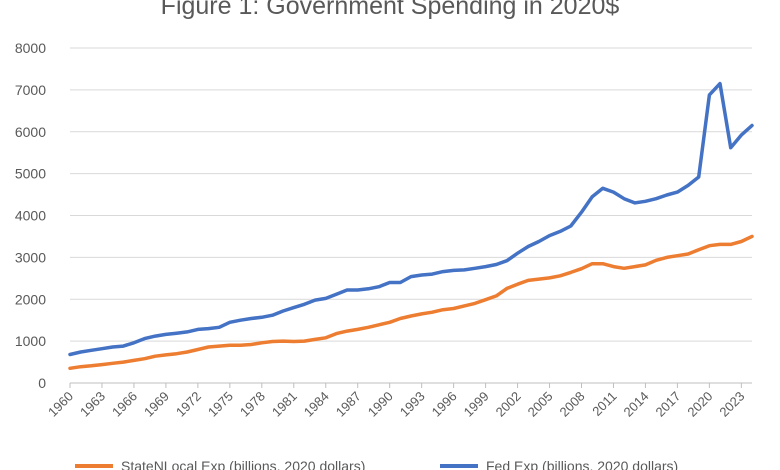 The image size is (780, 470). What do you see at coordinates (582, 464) in the screenshot?
I see `legend-label-1: Fed Exp (billions, 2020 dollars)` at bounding box center [582, 464].